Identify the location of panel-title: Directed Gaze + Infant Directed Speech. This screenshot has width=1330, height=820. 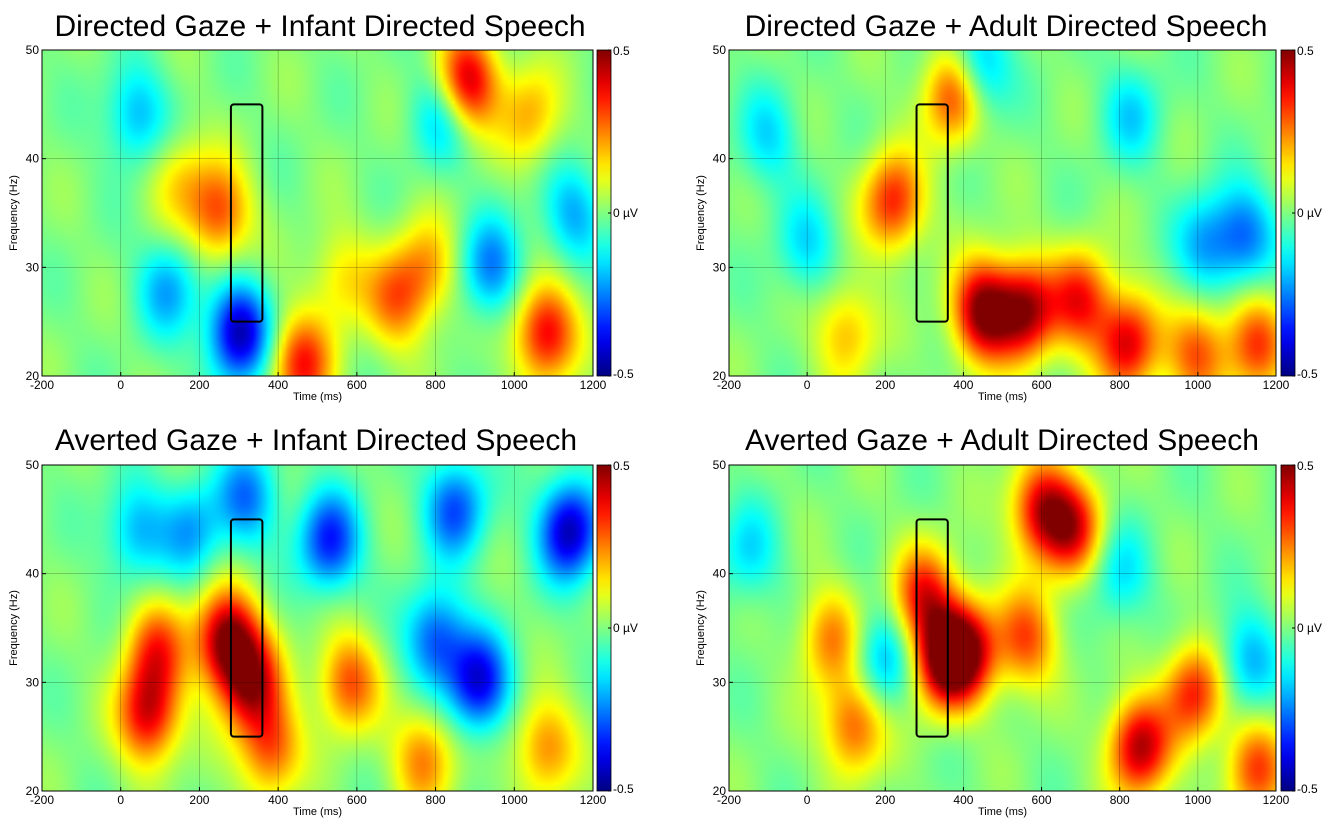
(319, 26).